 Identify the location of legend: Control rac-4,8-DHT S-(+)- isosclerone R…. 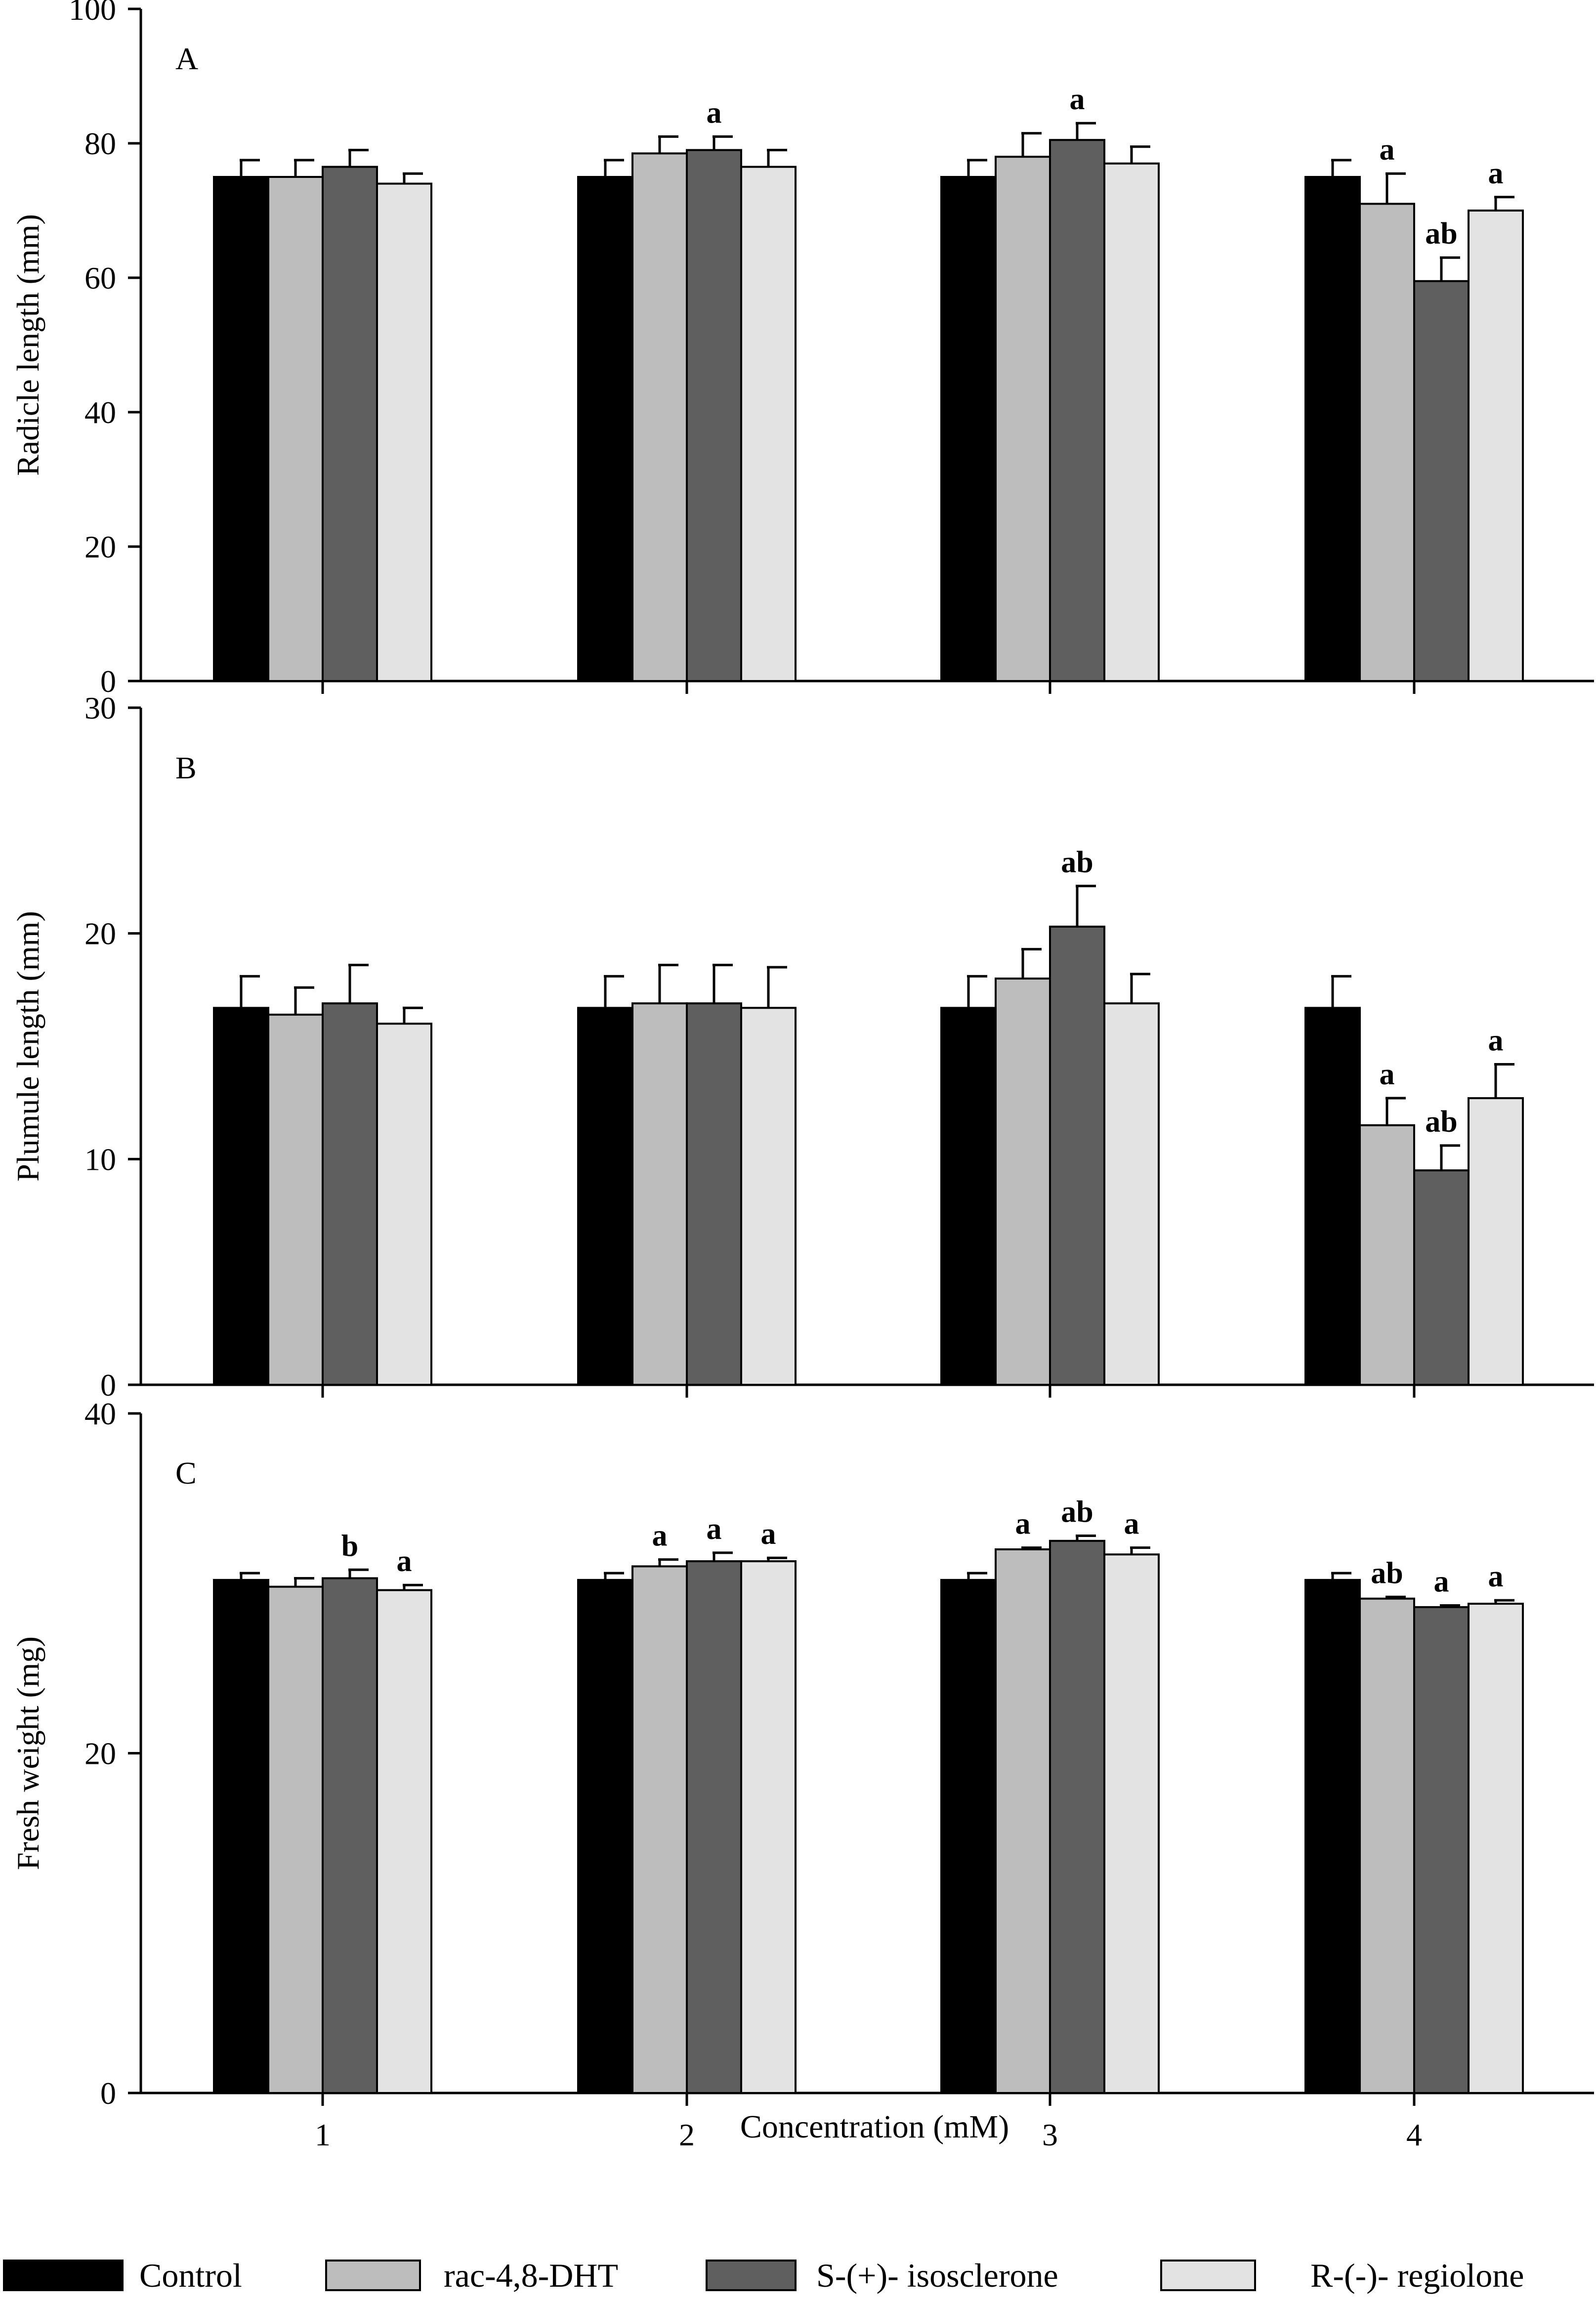
(763, 2275).